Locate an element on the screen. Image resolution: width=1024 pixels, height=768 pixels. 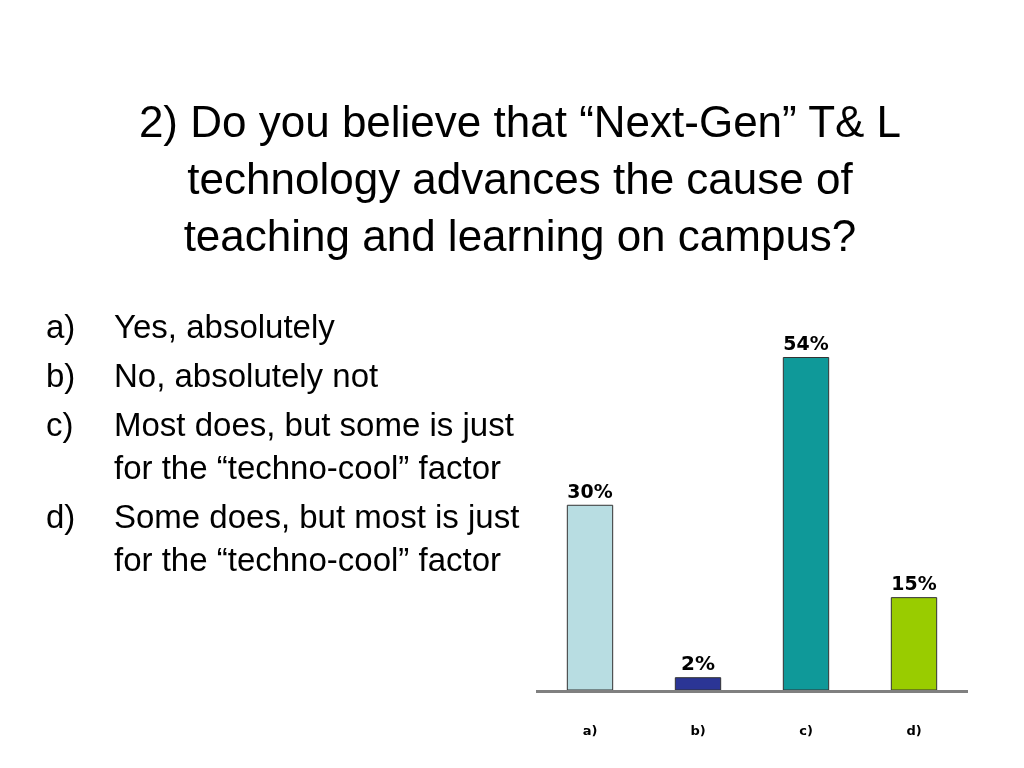
x-tick-label: b) is located at coordinates (698, 730).